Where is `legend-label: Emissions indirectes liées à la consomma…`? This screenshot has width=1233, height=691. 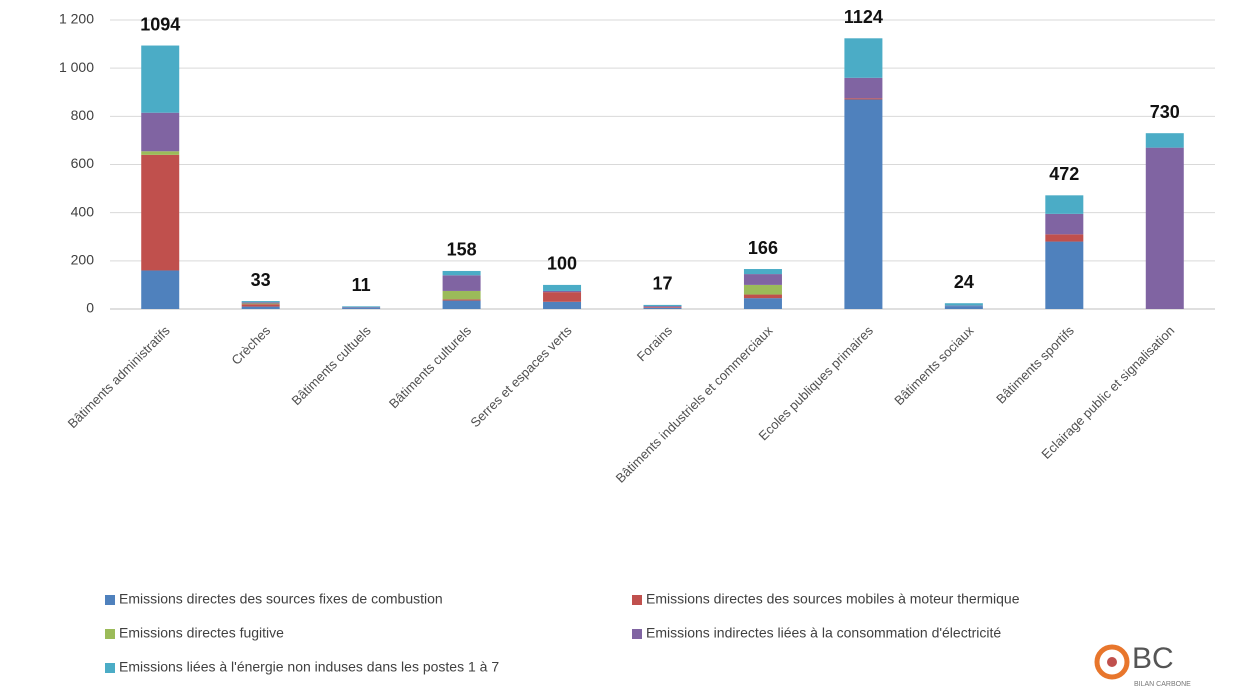
legend-label: Emissions indirectes liées à la consomma… is located at coordinates (823, 633).